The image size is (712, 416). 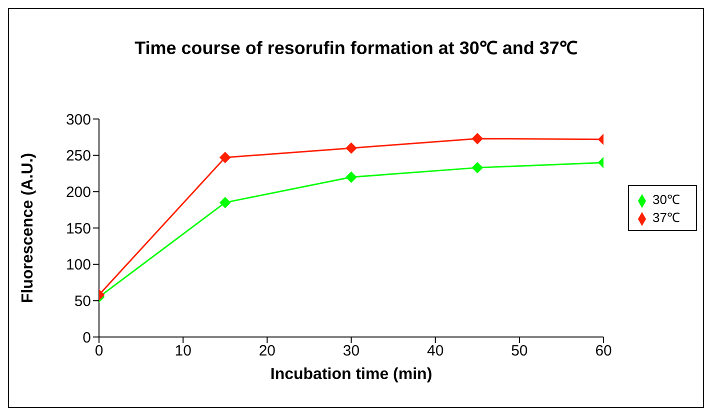 I want to click on y-tick-label: 0, so click(x=86, y=337).